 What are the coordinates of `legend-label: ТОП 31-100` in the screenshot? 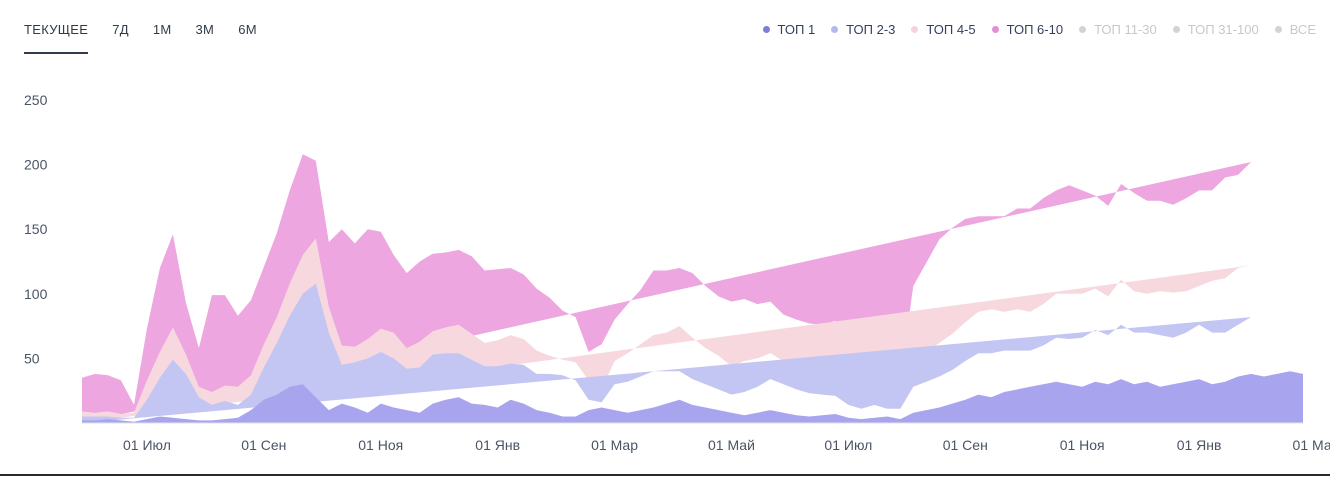 It's located at (1223, 29).